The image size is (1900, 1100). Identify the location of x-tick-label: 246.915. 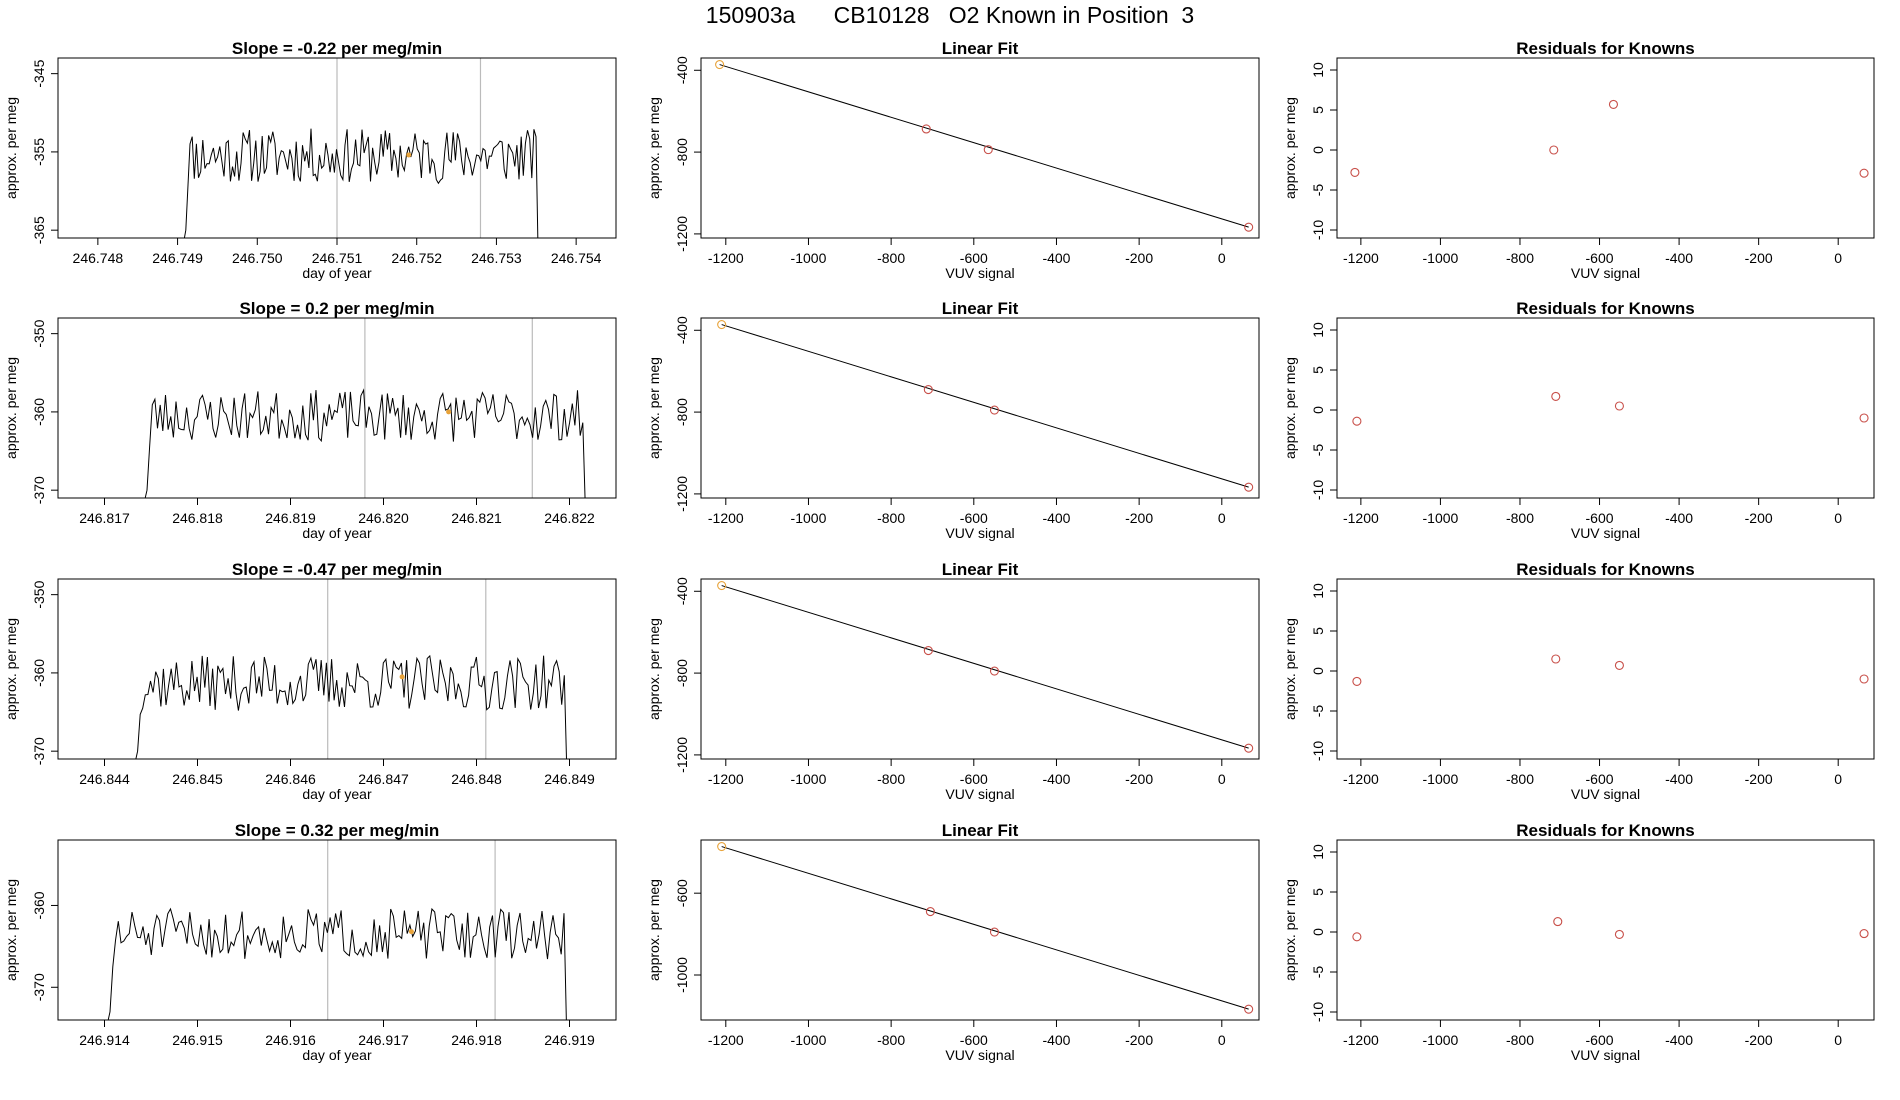
(197, 1040).